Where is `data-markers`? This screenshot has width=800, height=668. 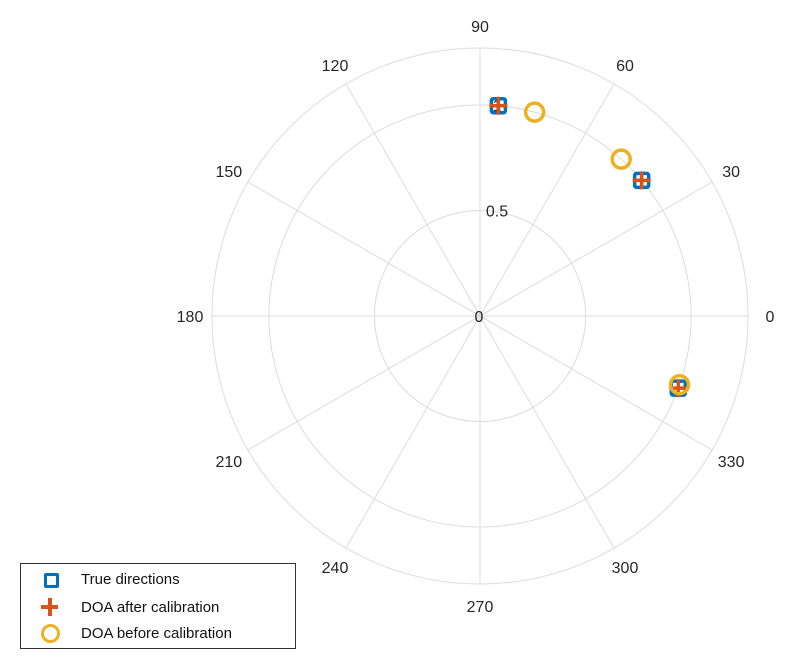 data-markers is located at coordinates (590, 247).